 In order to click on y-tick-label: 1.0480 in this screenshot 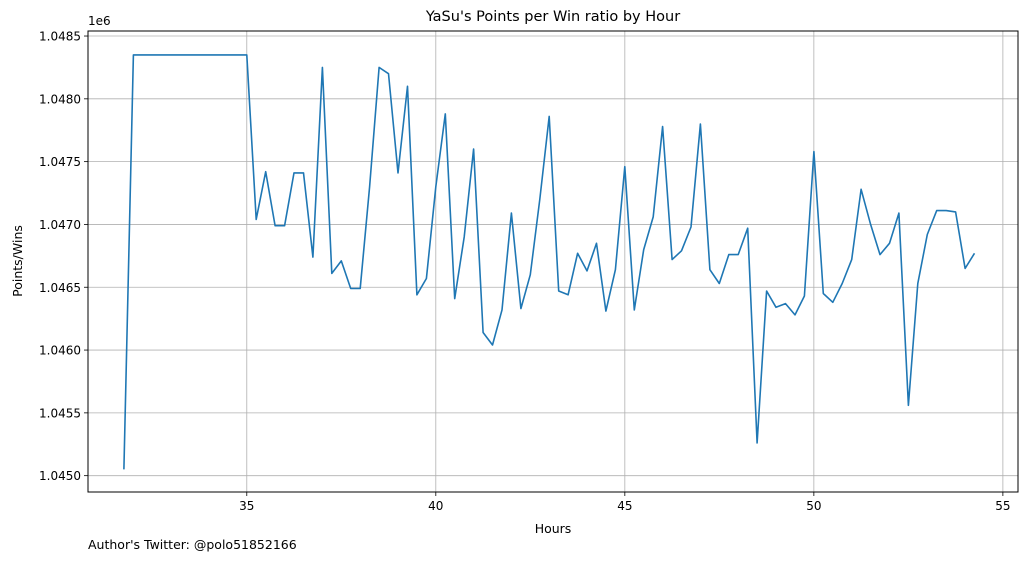, I will do `click(60, 99)`.